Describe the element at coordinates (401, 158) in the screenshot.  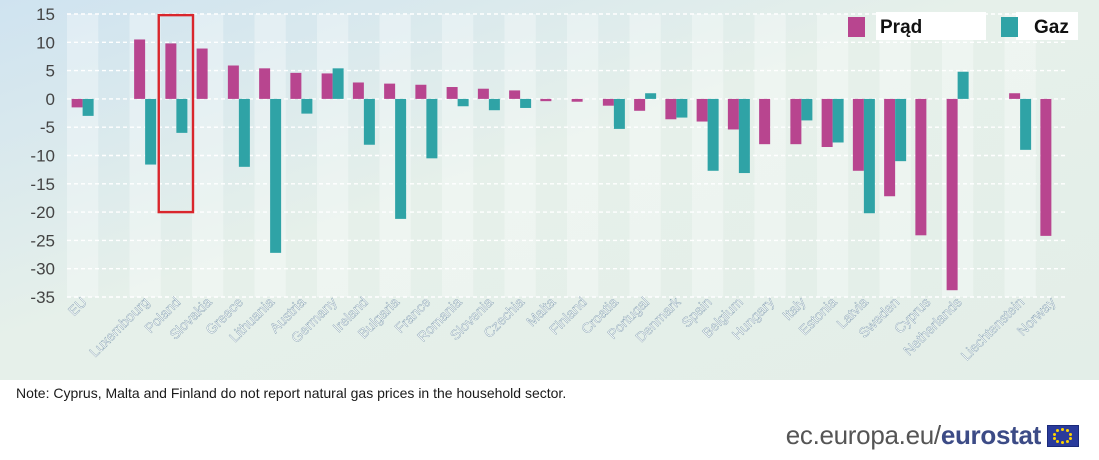
I see `bar-gaz-bulgaria` at that location.